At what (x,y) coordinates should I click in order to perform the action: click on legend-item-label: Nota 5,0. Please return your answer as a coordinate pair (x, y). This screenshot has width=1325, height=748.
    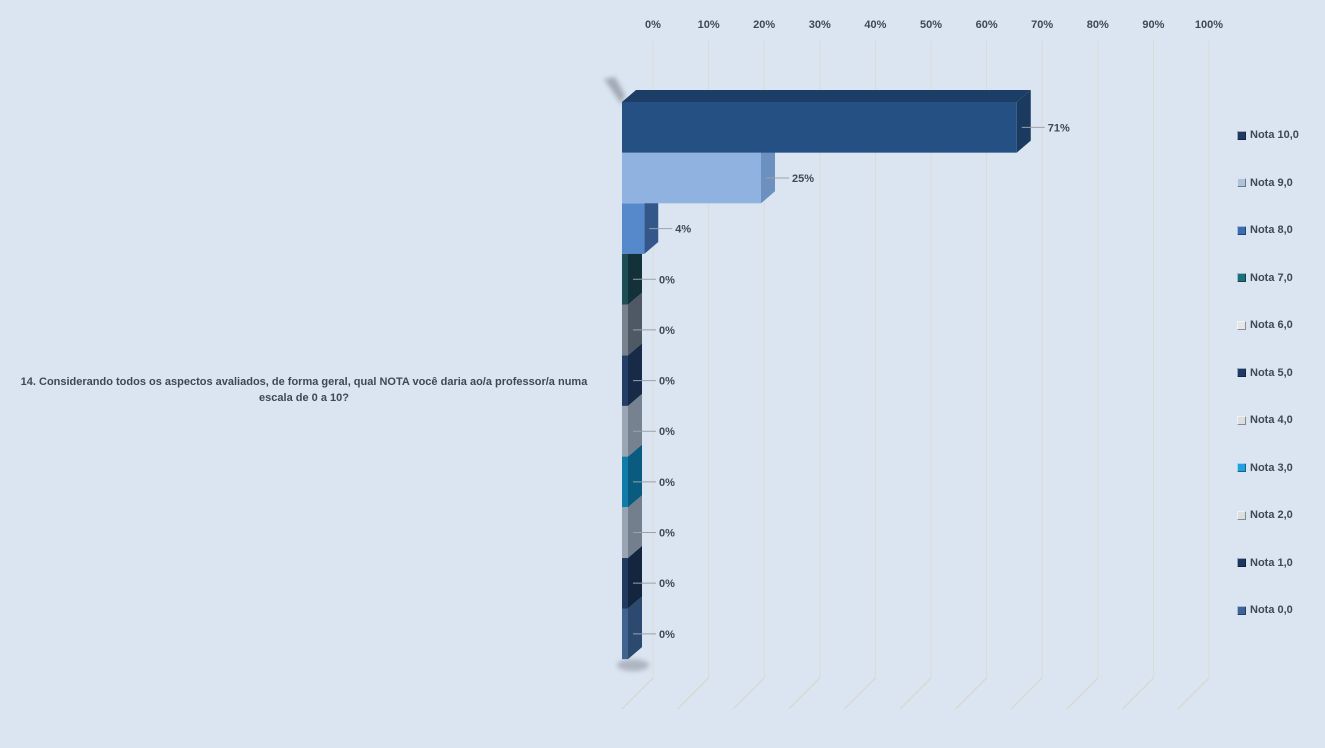
    Looking at the image, I should click on (1271, 372).